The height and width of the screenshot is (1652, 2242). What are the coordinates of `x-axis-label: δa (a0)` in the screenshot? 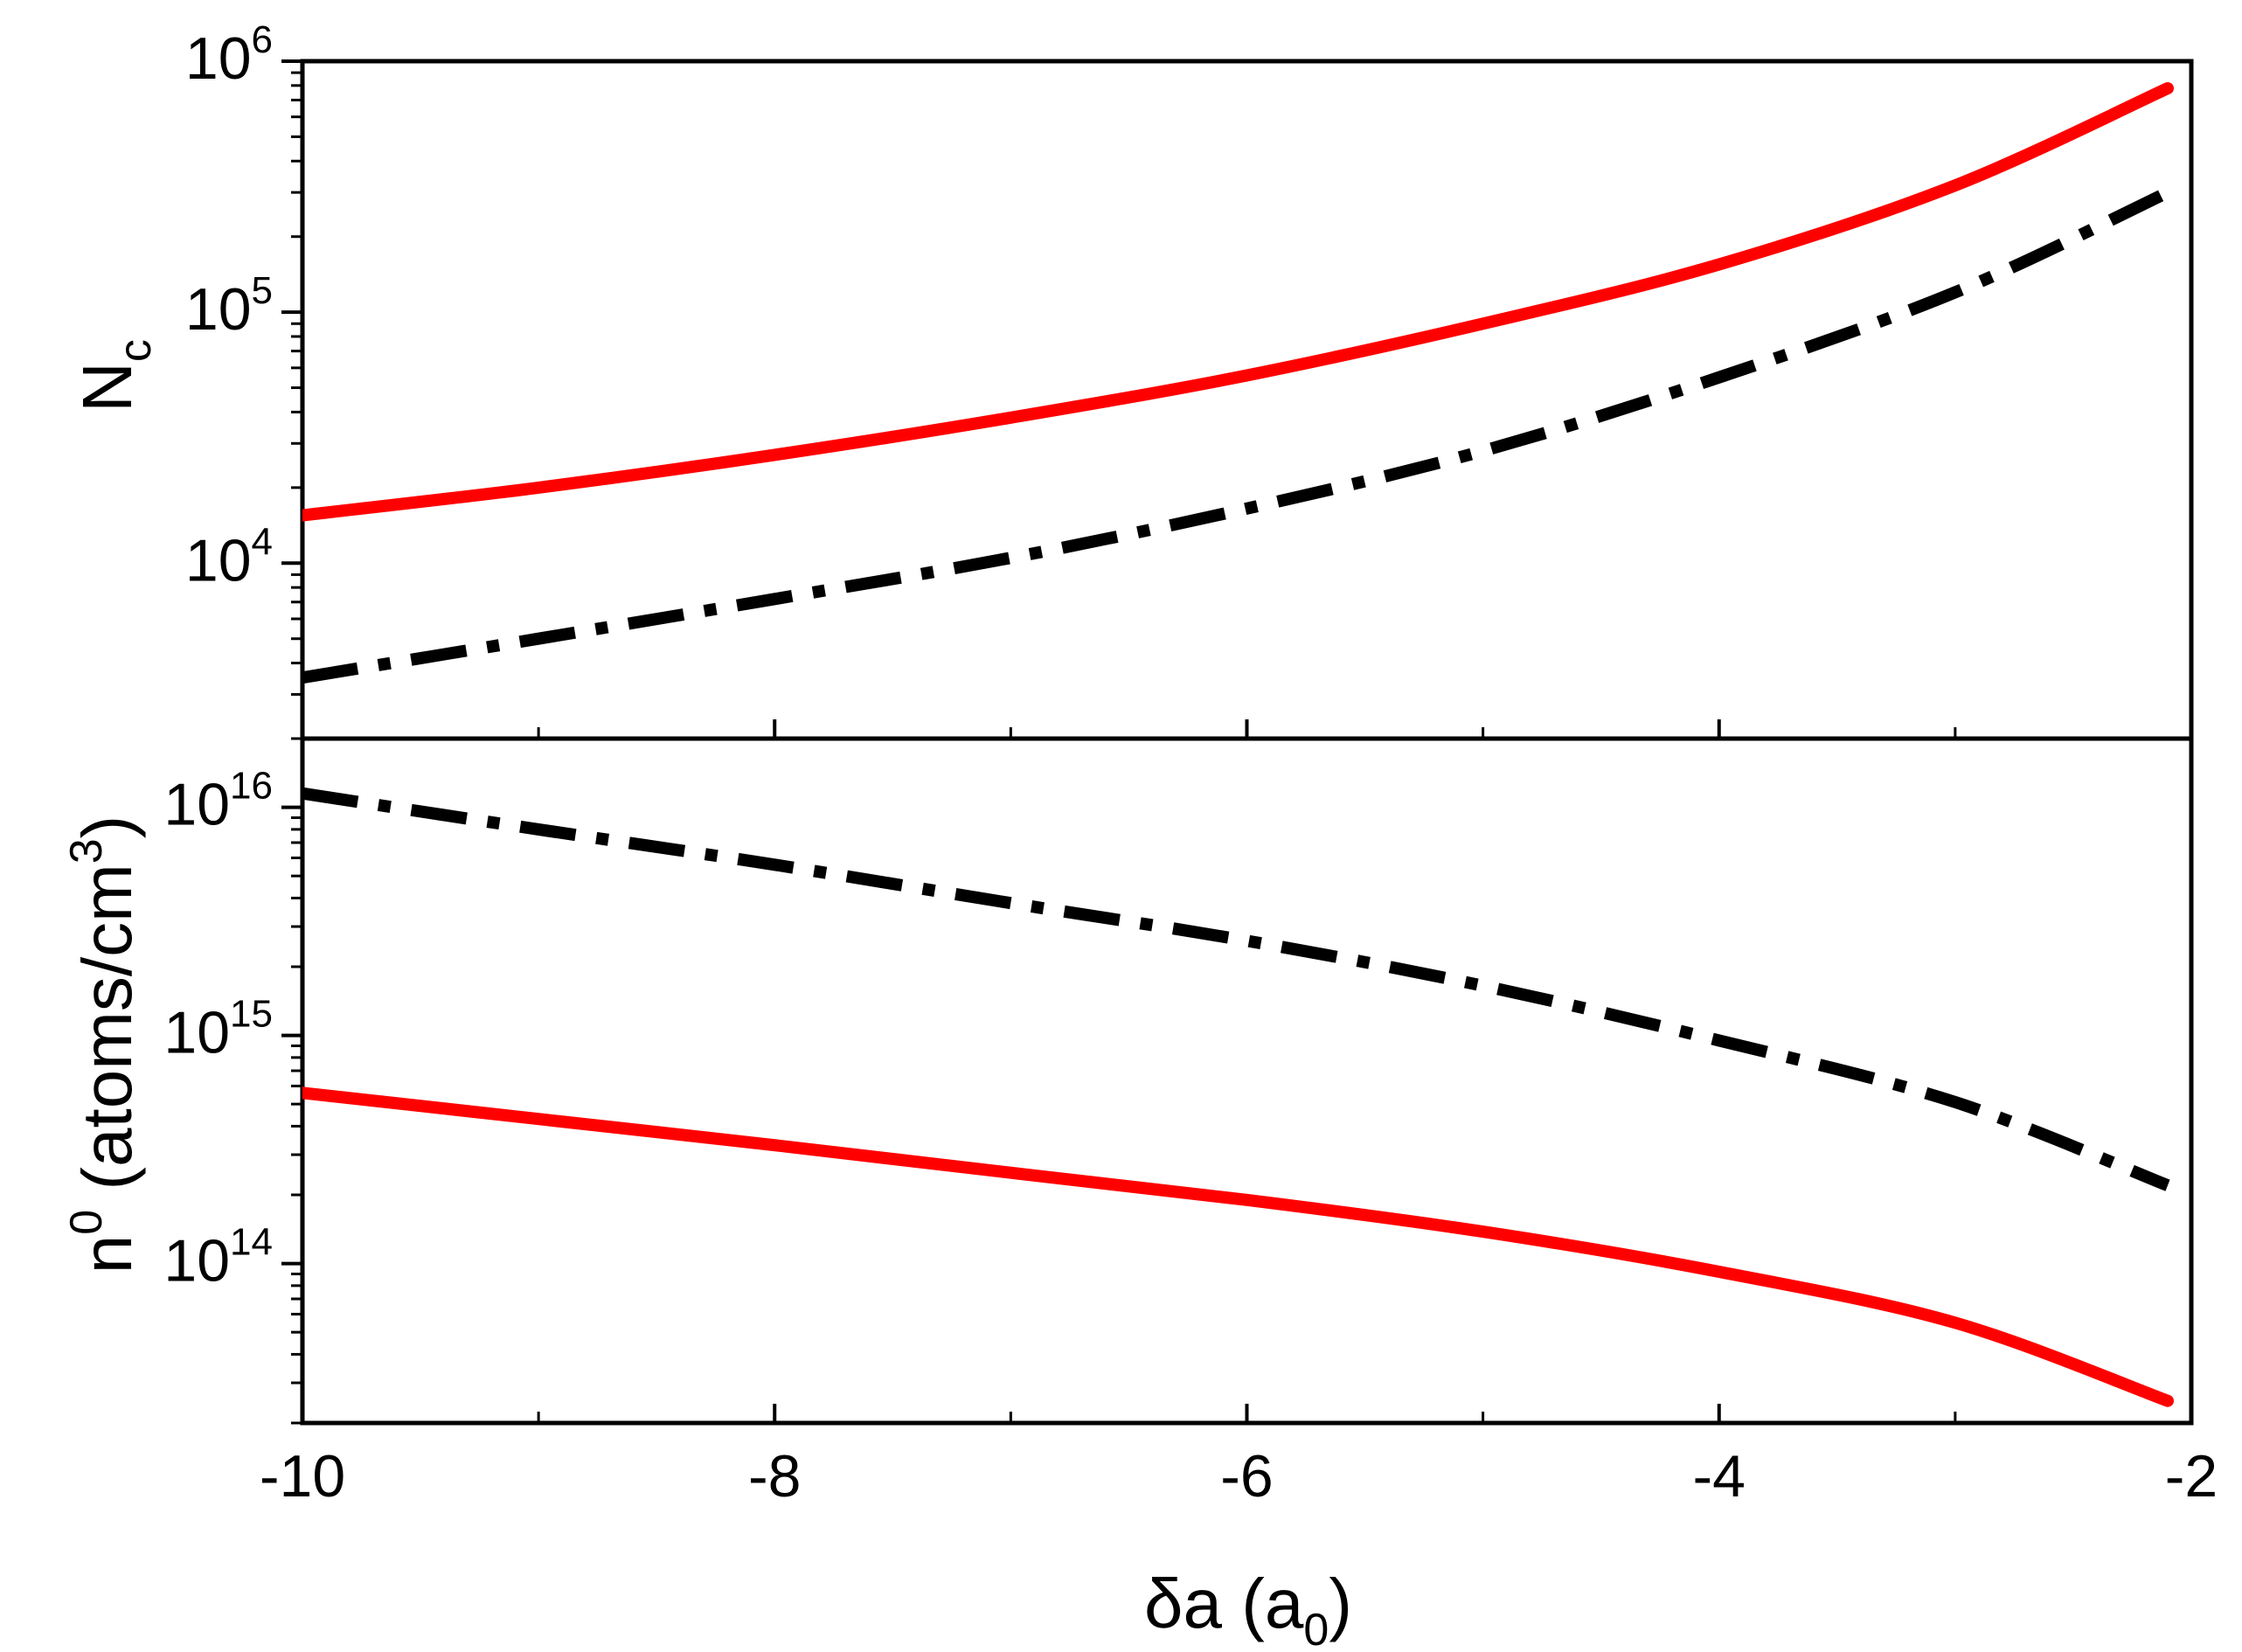 It's located at (1248, 1608).